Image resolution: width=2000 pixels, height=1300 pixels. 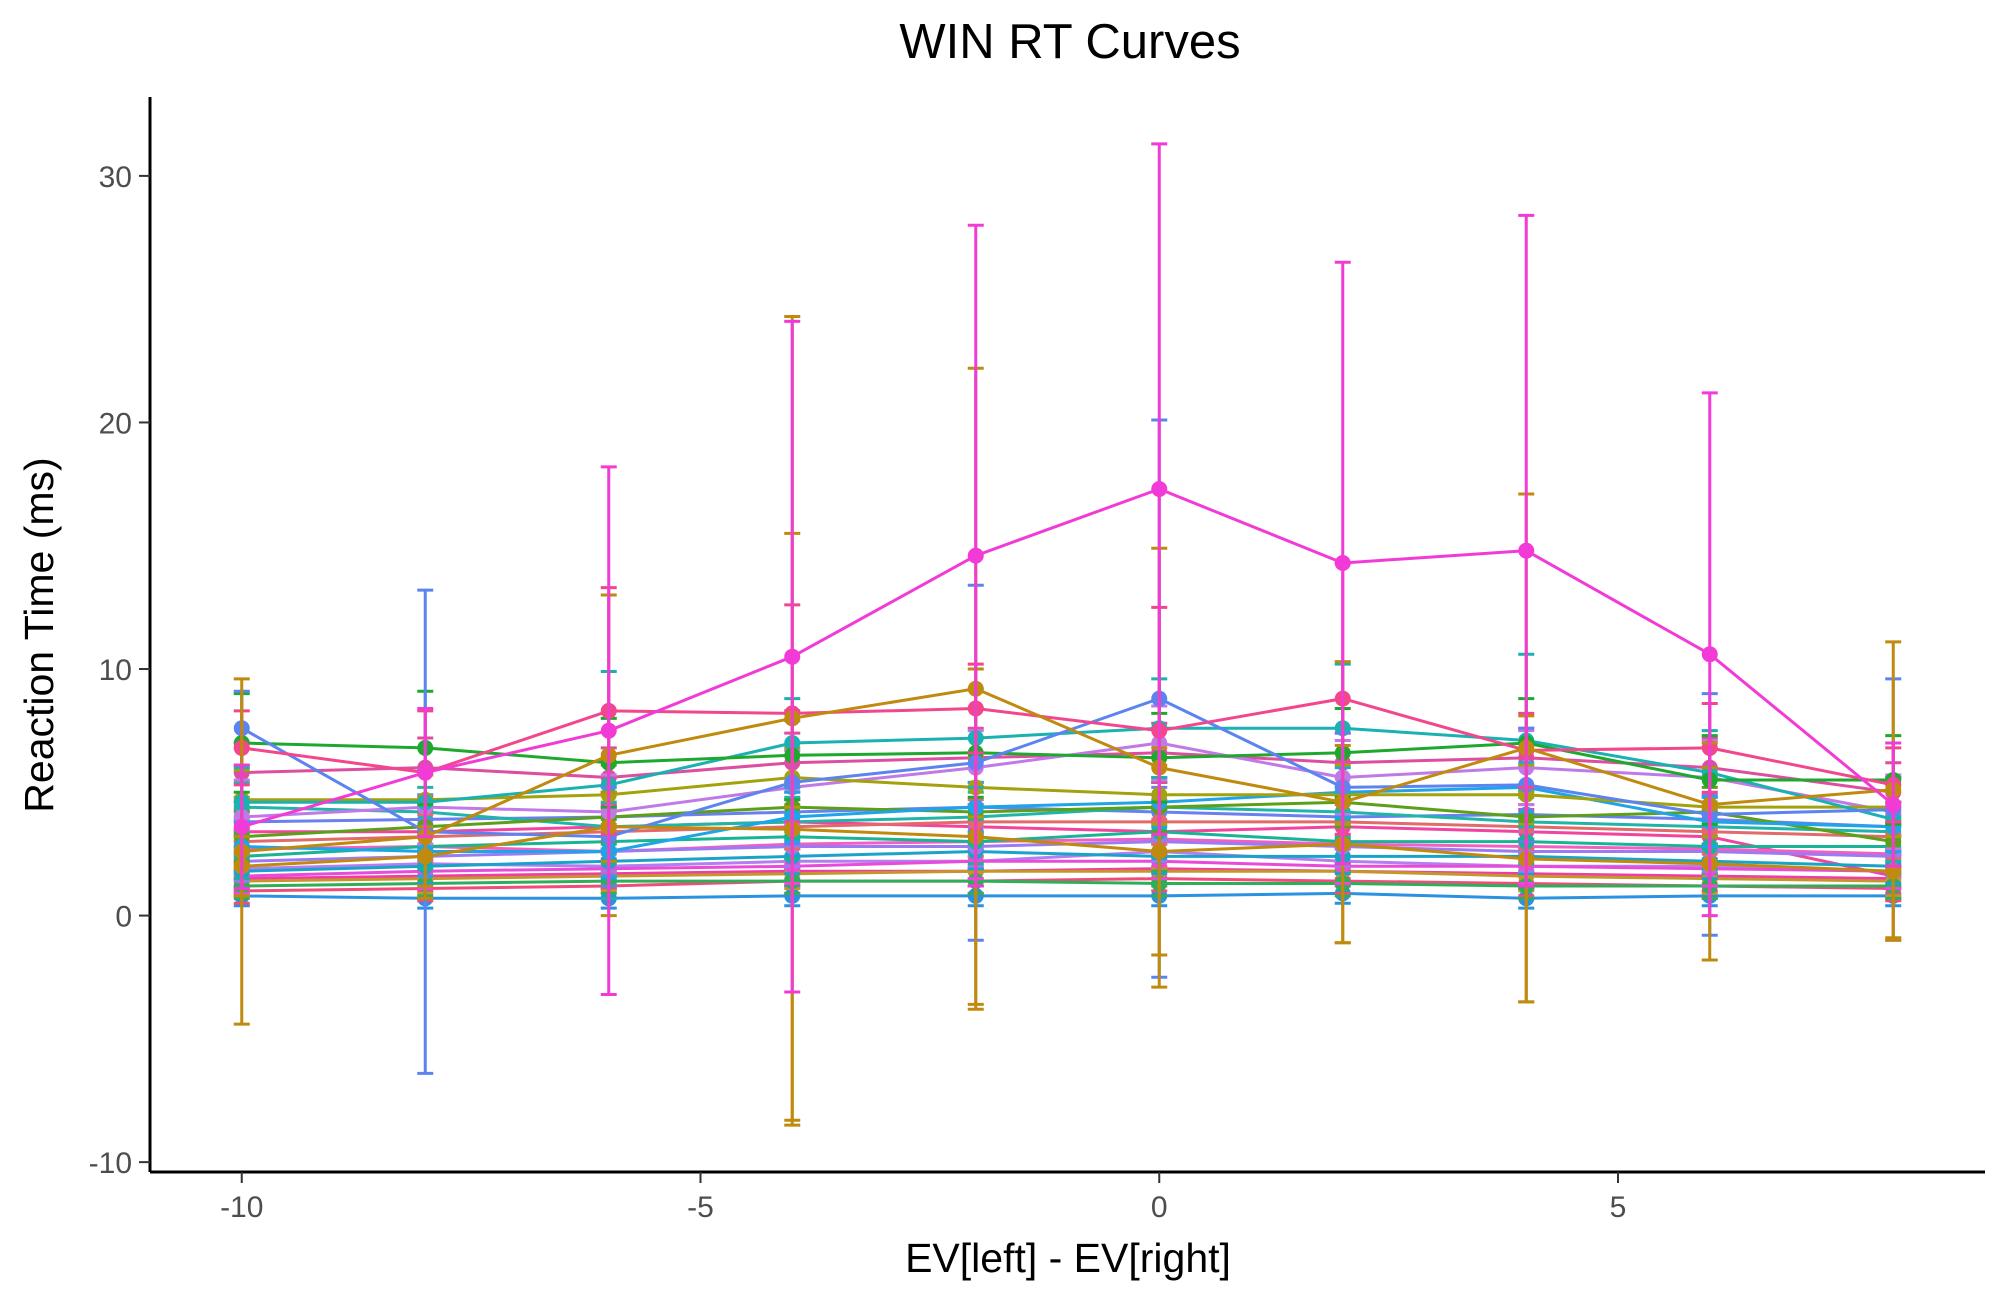 I want to click on y-tick-label: 30, so click(x=115, y=177).